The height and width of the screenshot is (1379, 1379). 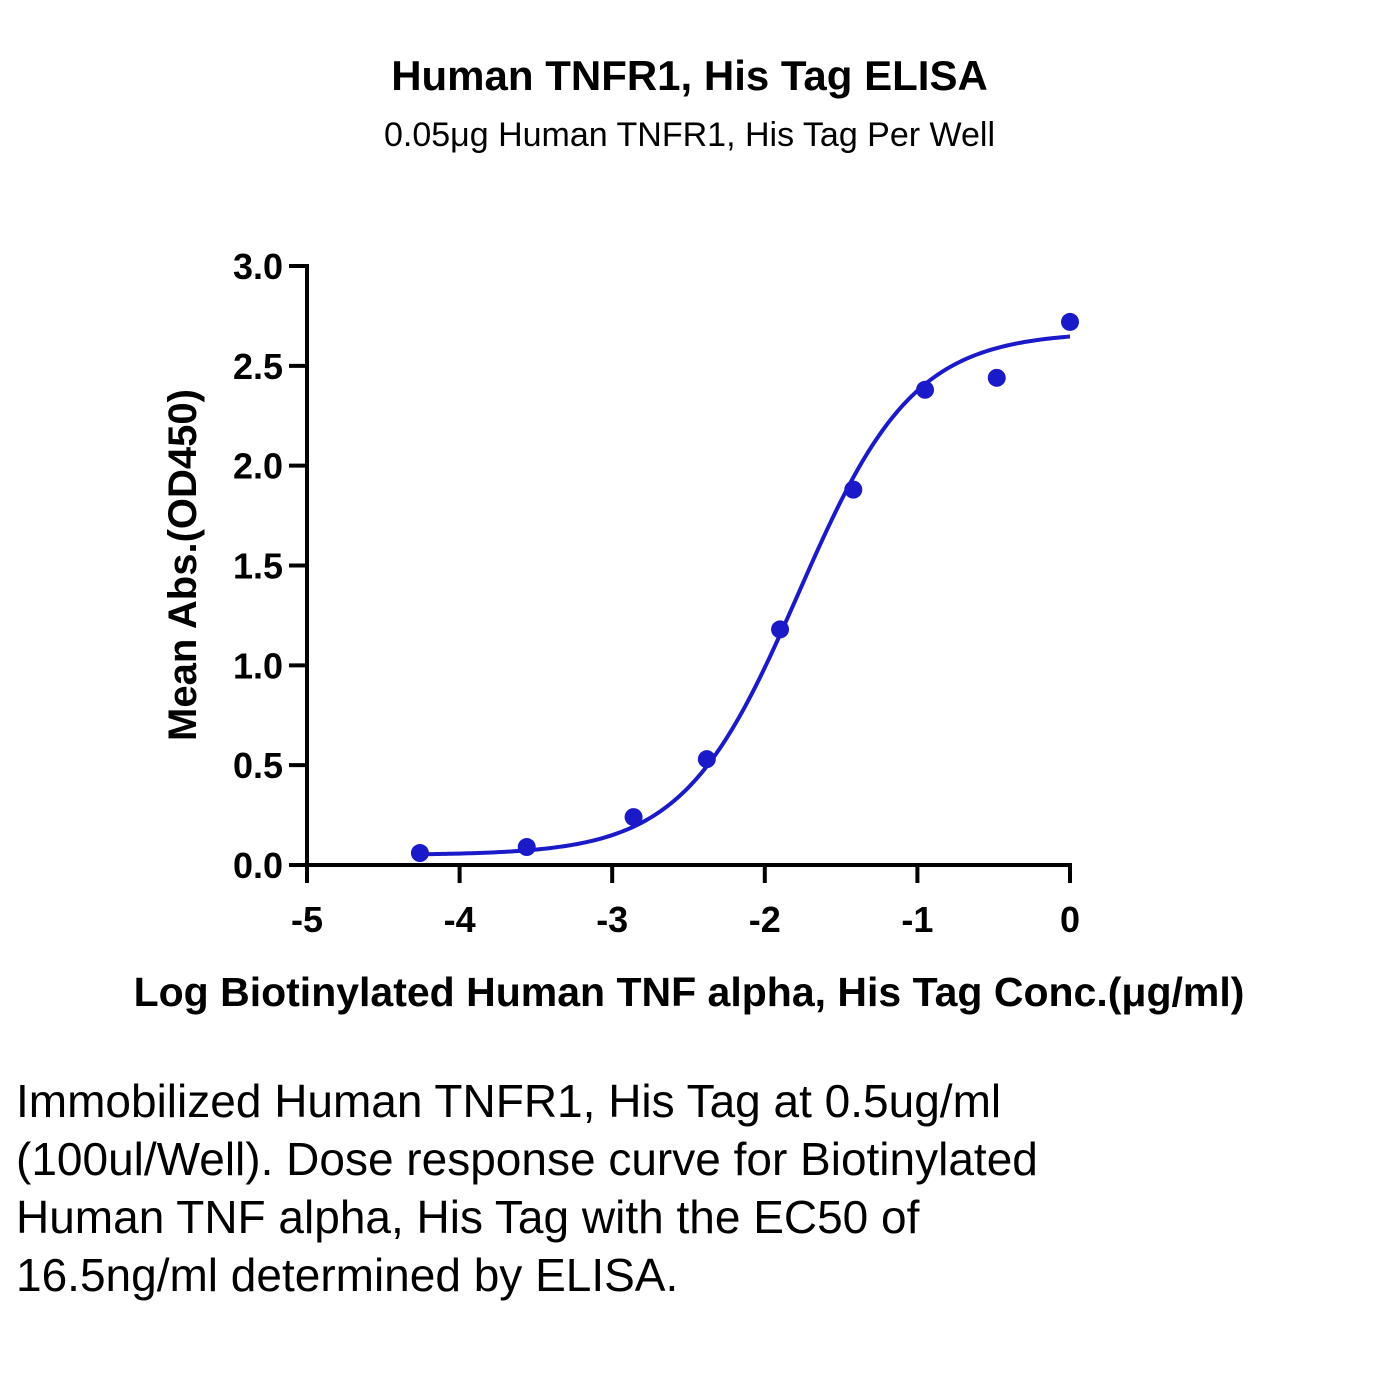 What do you see at coordinates (765, 919) in the screenshot?
I see `x-tick-label: -2` at bounding box center [765, 919].